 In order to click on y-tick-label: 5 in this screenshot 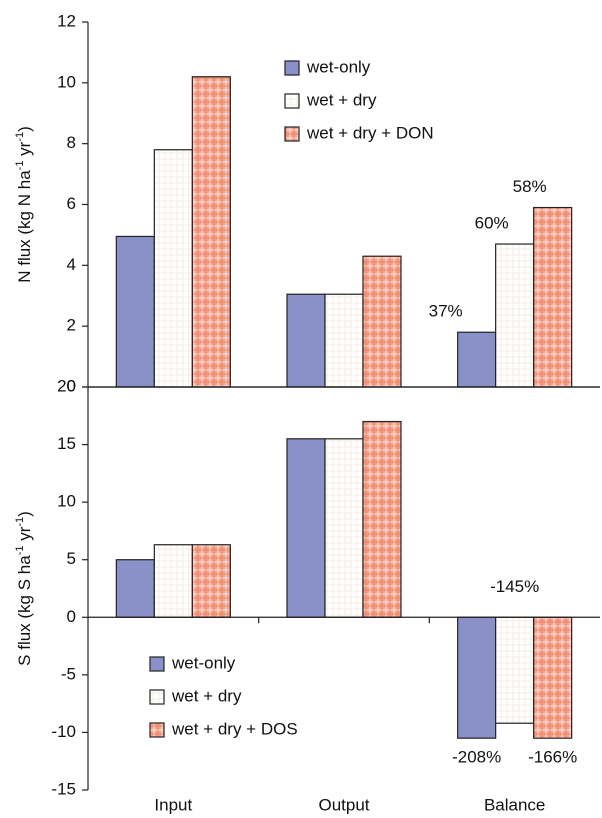, I will do `click(71, 558)`.